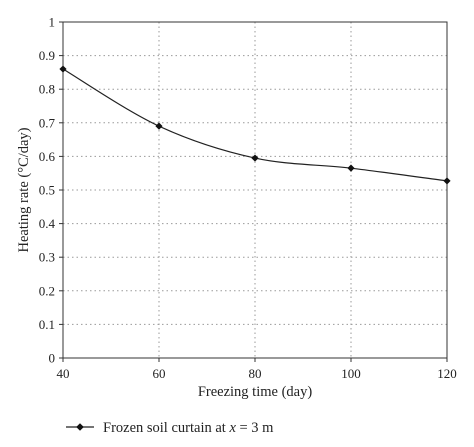  Describe the element at coordinates (47, 122) in the screenshot. I see `y-tick-label: 0.7` at that location.